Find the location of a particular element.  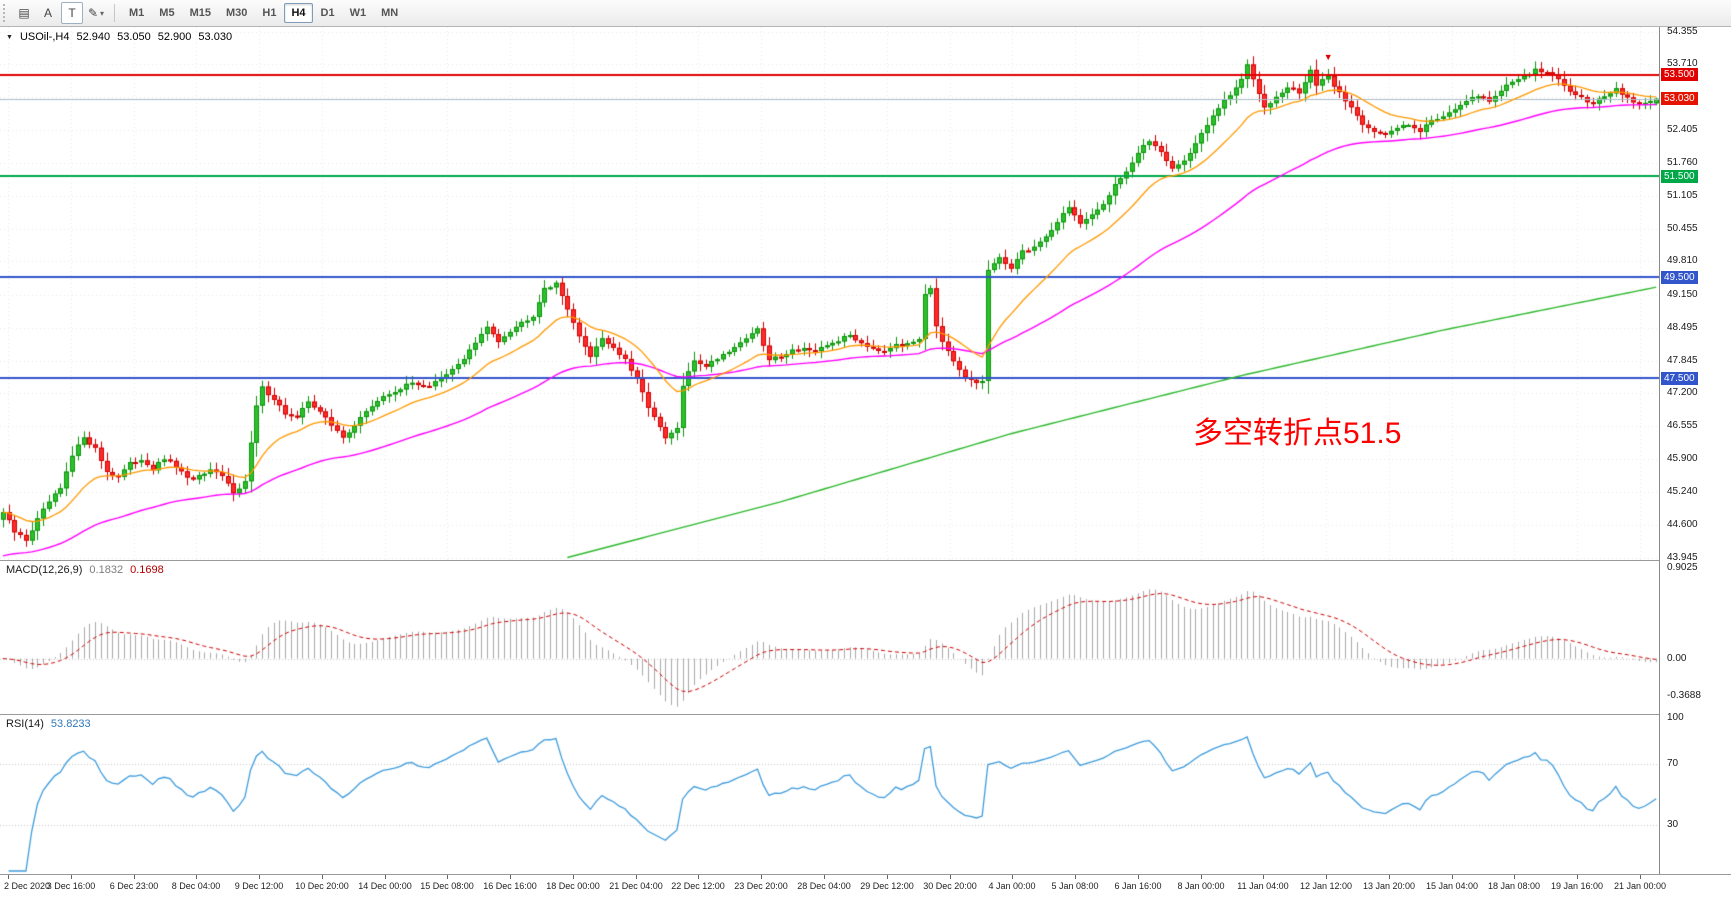

time-axis-label: 22 Dec 12:00 is located at coordinates (698, 886).